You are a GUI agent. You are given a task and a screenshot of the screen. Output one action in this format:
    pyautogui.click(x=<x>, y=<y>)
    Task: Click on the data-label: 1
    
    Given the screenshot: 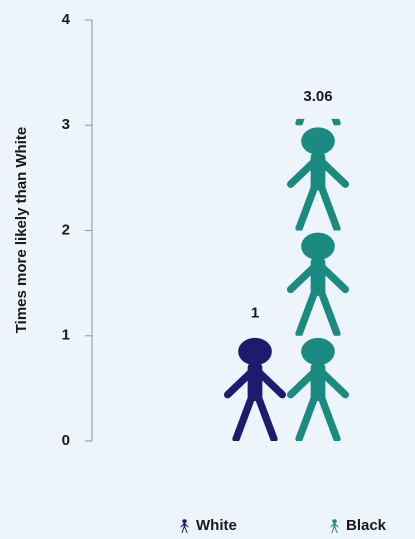 What is the action you would take?
    pyautogui.click(x=255, y=313)
    